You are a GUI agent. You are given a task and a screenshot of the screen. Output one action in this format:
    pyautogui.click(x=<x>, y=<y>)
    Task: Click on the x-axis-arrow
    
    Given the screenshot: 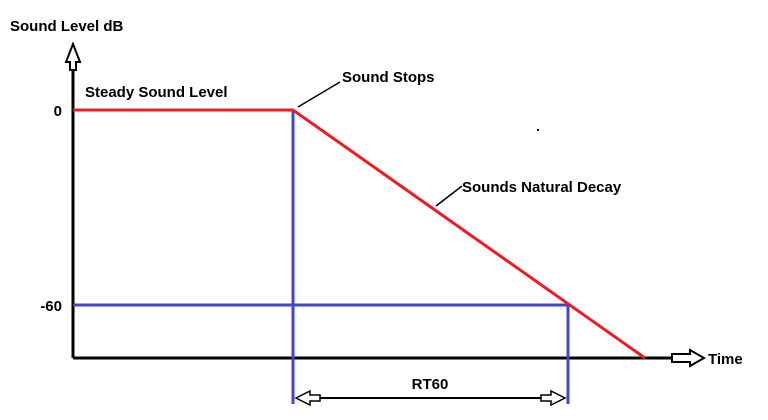 What is the action you would take?
    pyautogui.click(x=689, y=358)
    